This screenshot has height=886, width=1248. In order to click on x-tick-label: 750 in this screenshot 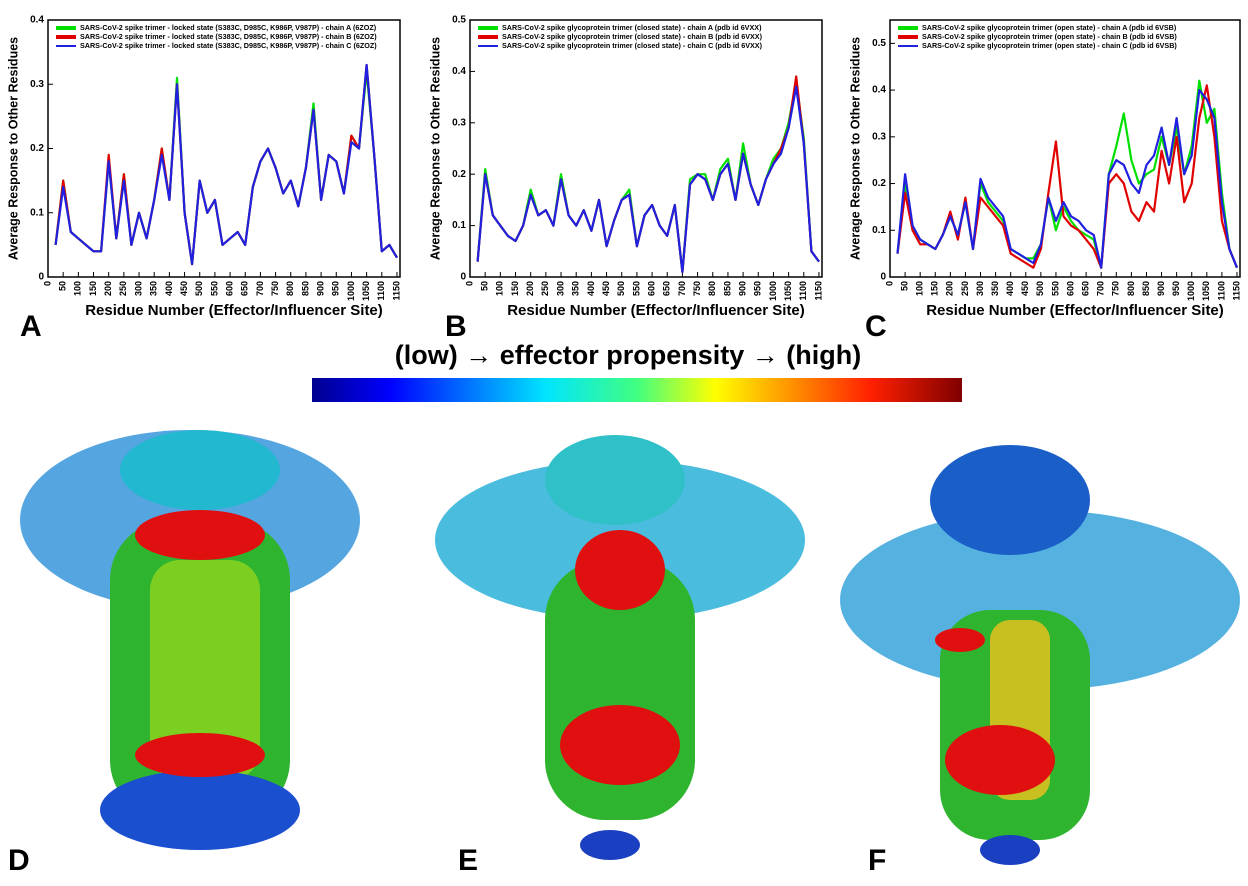, I will do `click(275, 288)`.